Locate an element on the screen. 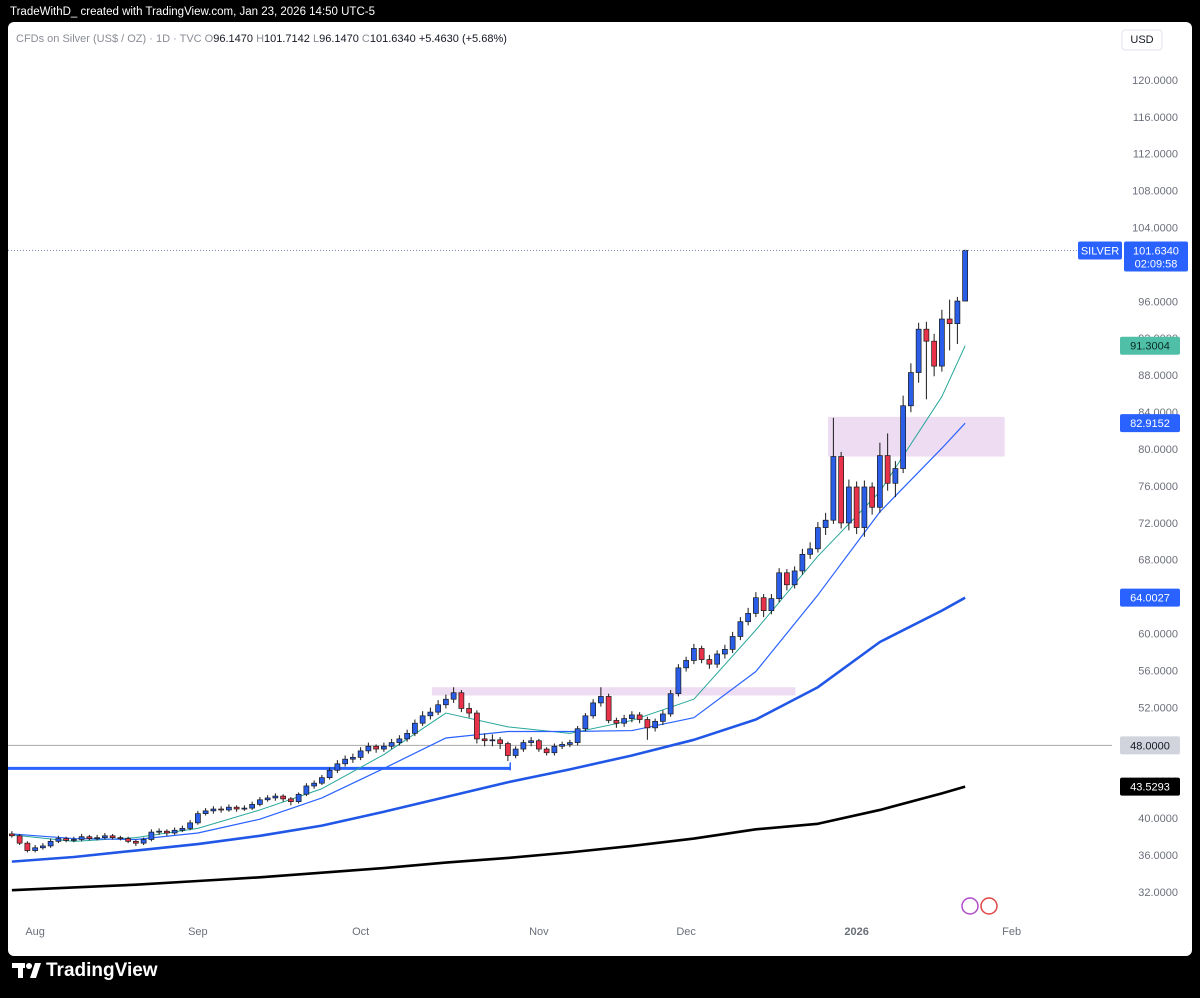  ohlc-value: 101.6340 is located at coordinates (392, 39).